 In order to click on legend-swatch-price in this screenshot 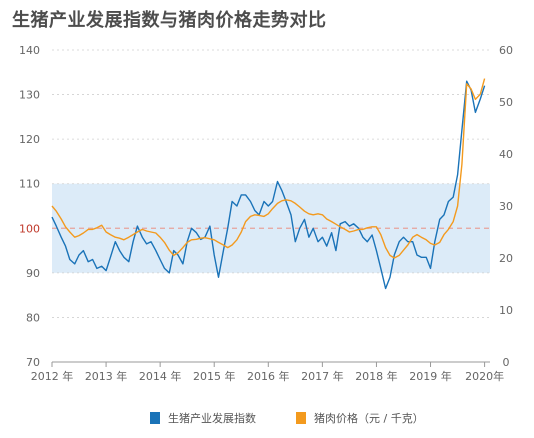, I will do `click(301, 418)`.